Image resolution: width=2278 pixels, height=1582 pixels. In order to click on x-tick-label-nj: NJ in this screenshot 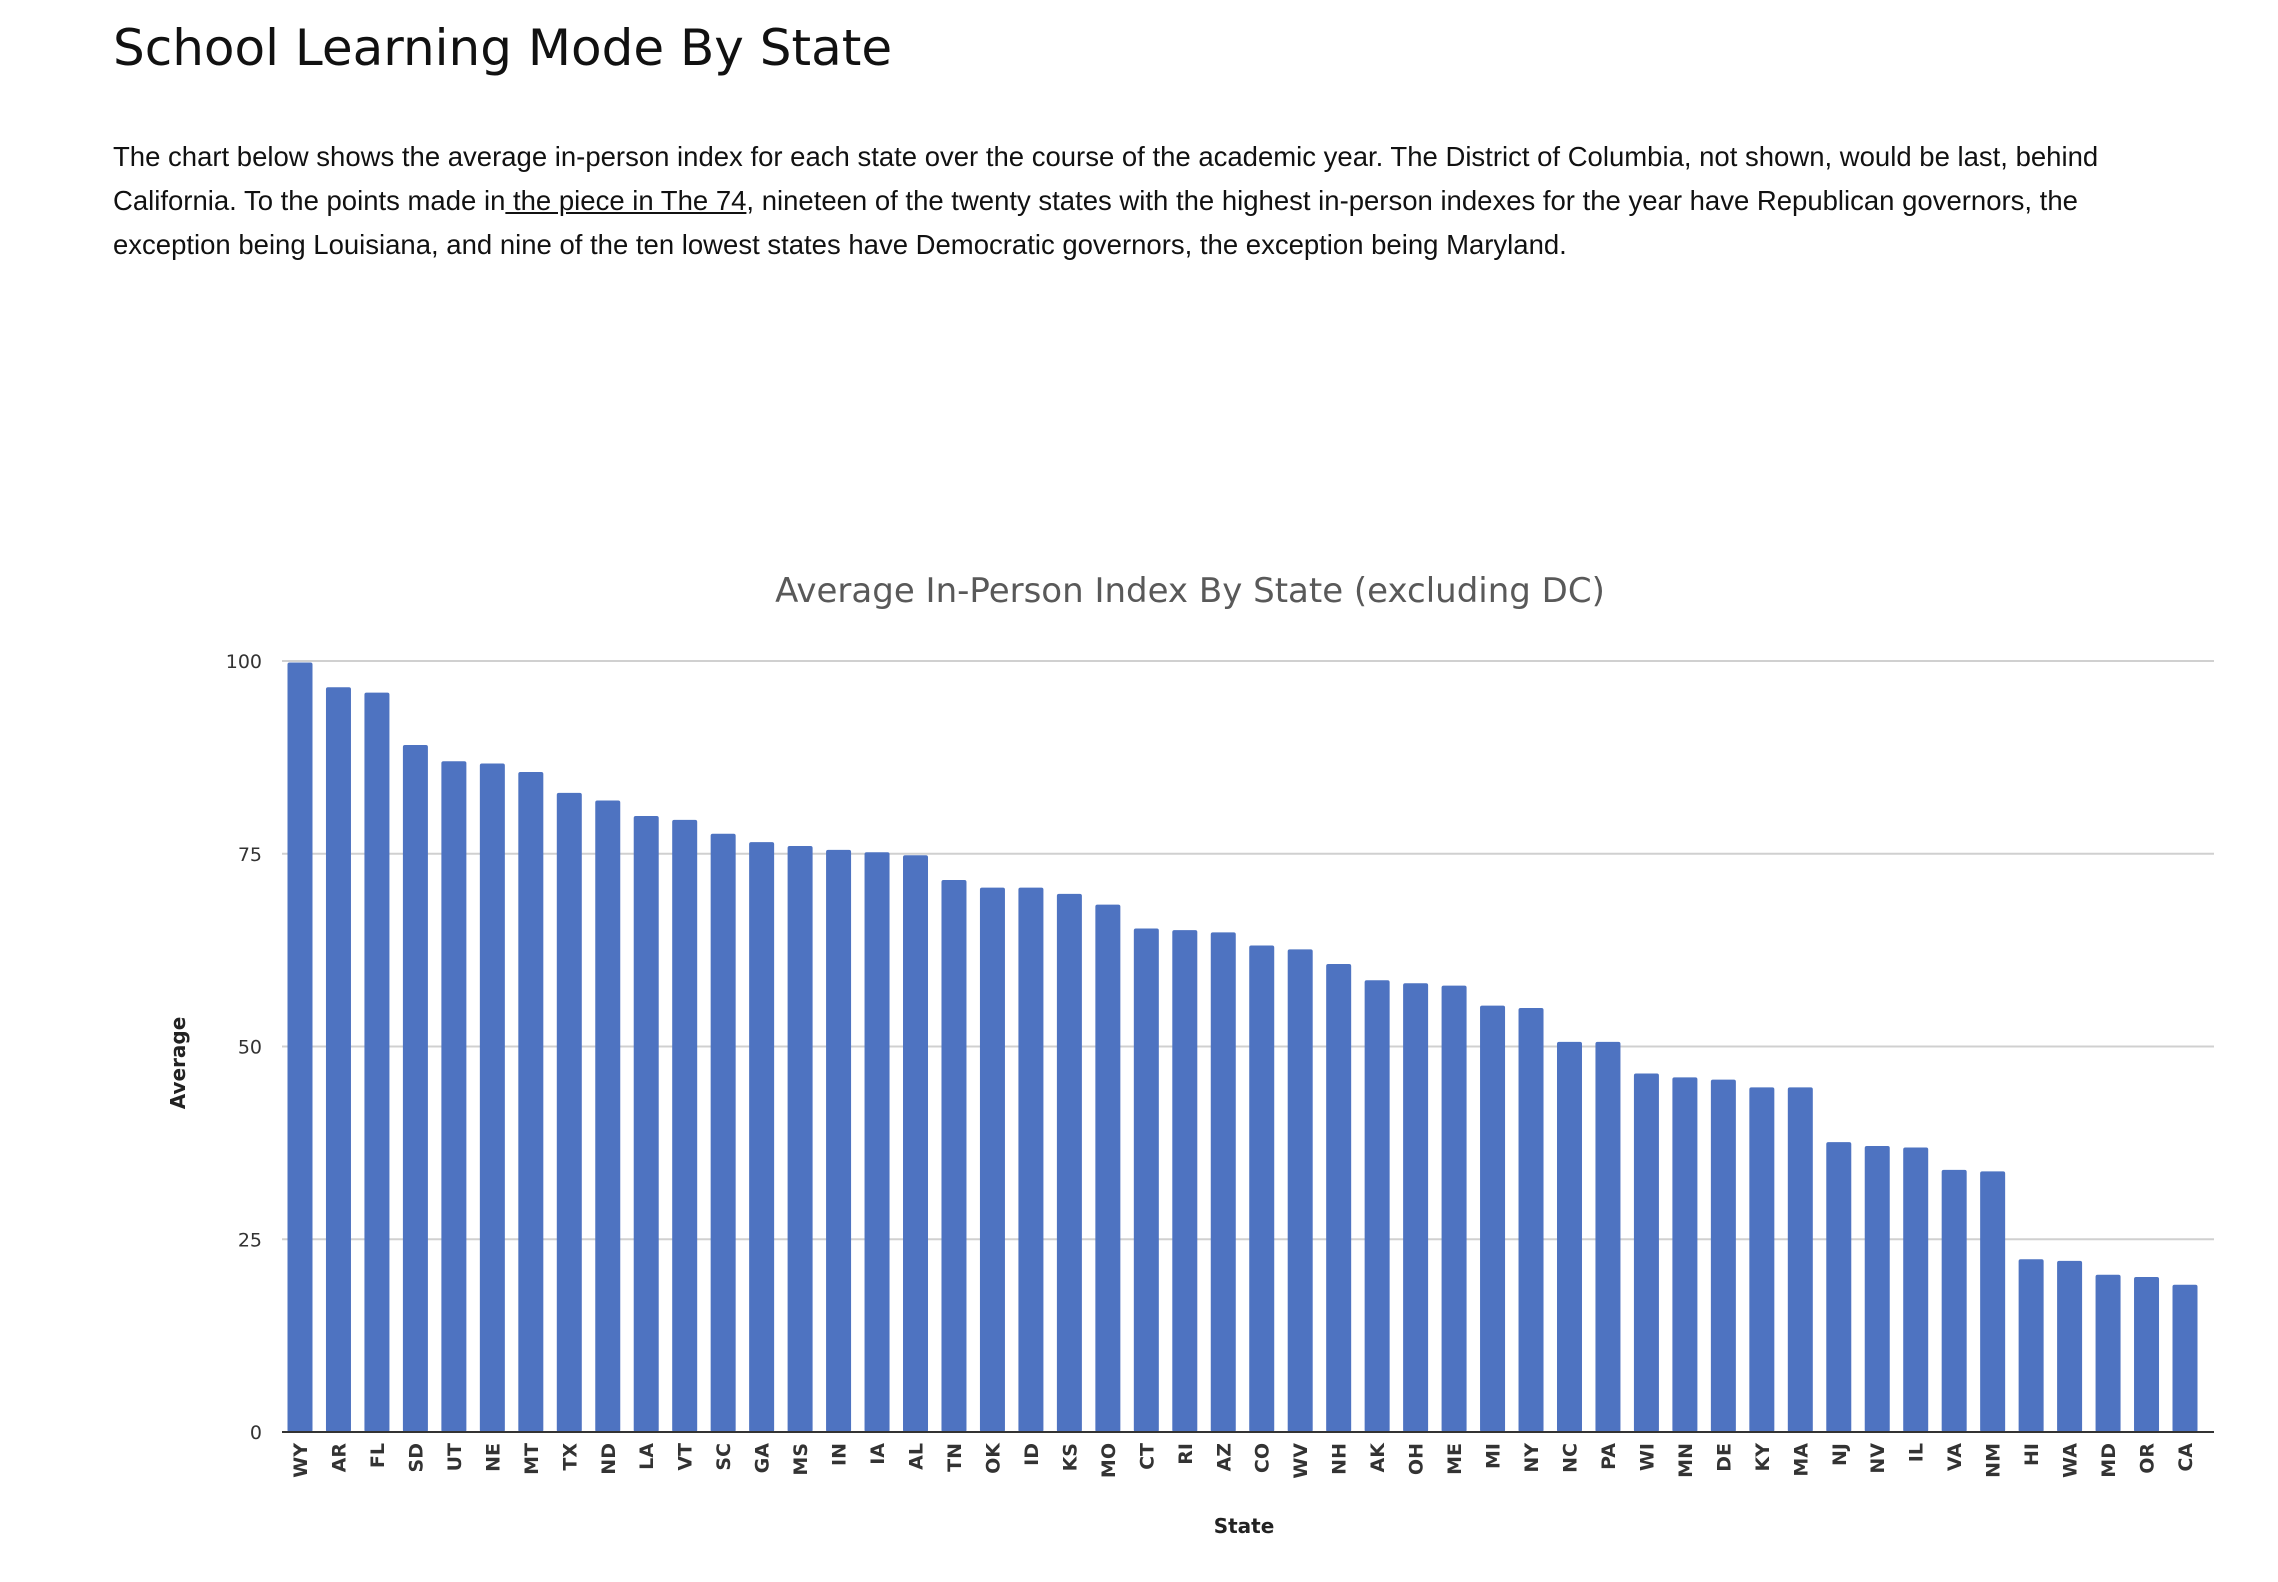, I will do `click(1840, 1454)`.